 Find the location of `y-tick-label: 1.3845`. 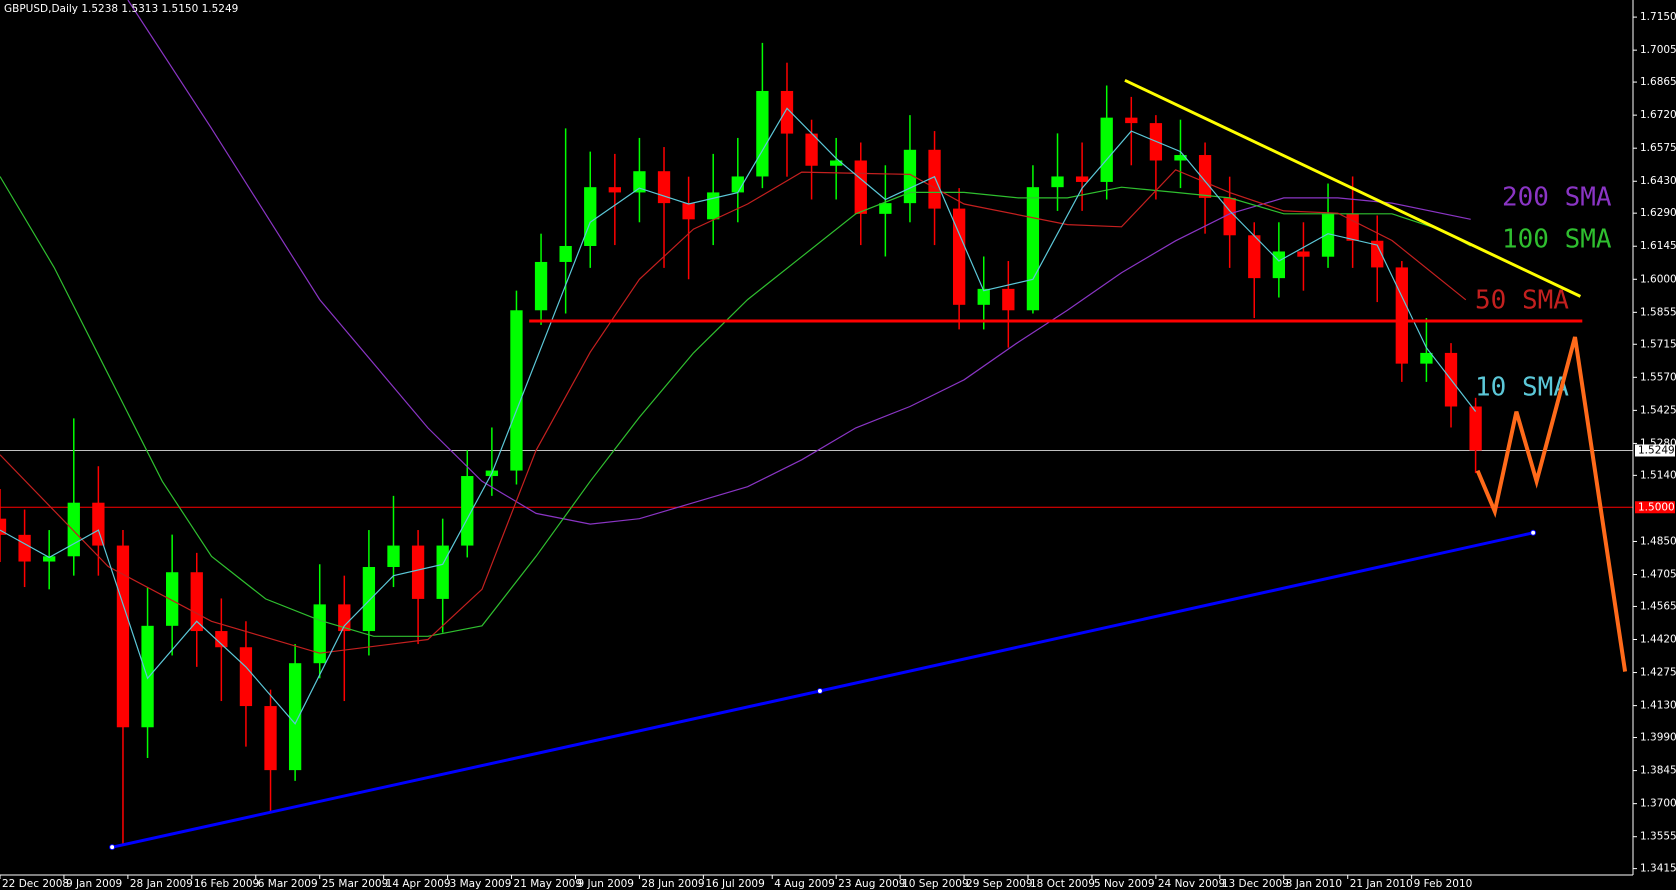

y-tick-label: 1.3845 is located at coordinates (1658, 771).